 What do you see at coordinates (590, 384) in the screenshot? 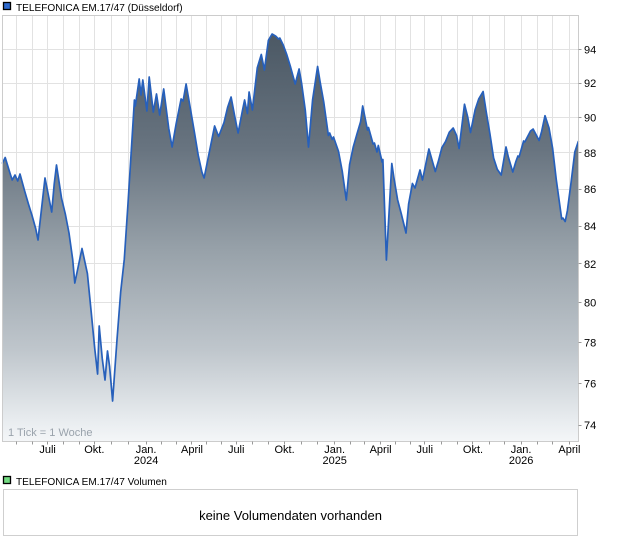
I see `svg-text: 76` at bounding box center [590, 384].